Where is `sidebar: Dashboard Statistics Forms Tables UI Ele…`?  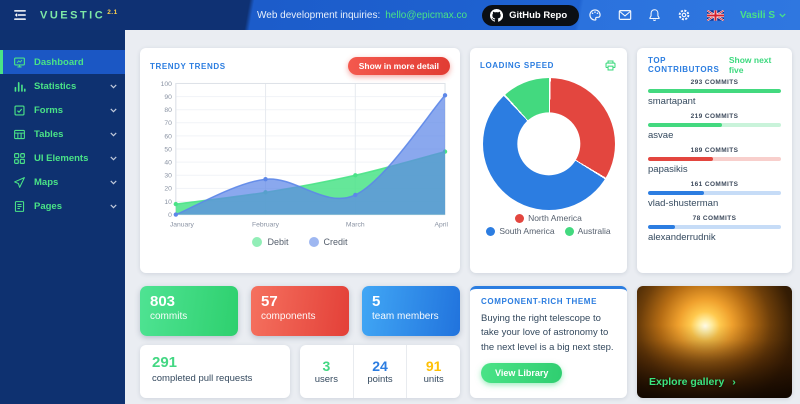
sidebar: Dashboard Statistics Forms Tables UI Ele… is located at coordinates (62, 217).